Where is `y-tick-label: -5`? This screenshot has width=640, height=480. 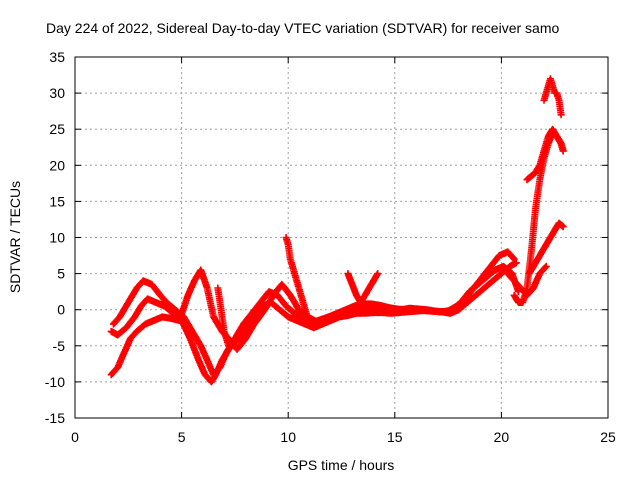 y-tick-label: -5 is located at coordinates (59, 346).